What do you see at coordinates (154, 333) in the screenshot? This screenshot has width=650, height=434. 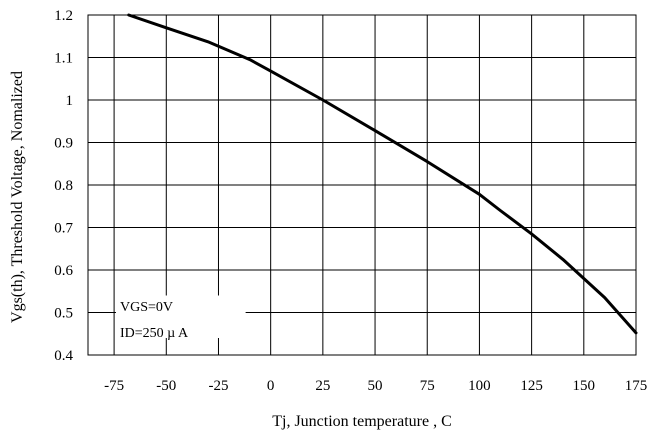 I see `annotation-text: ID=250 µ A` at bounding box center [154, 333].